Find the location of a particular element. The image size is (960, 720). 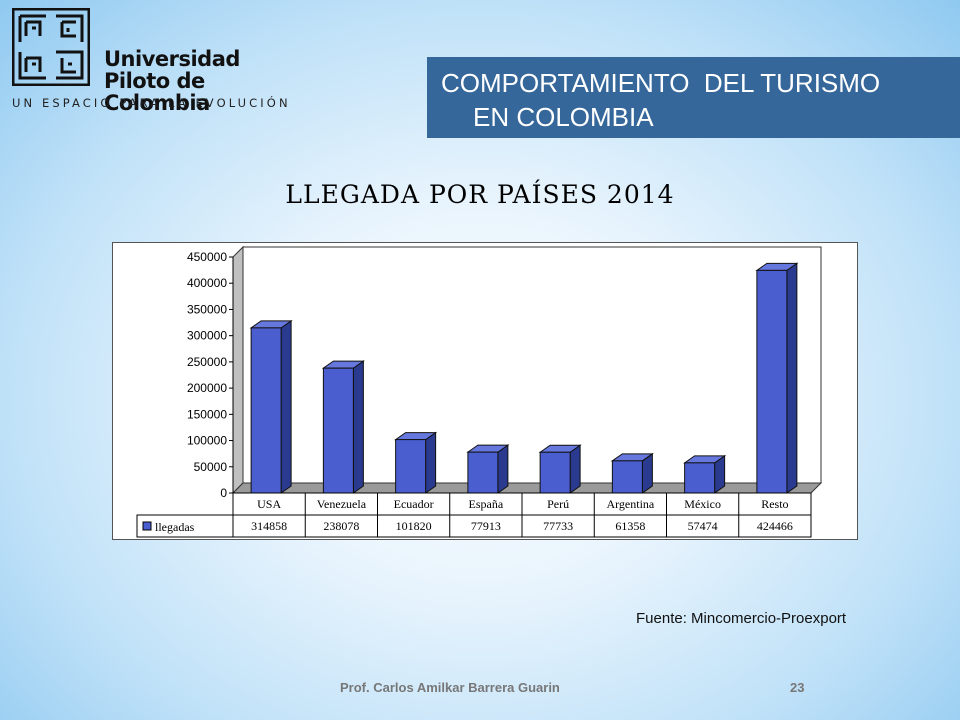

university-name-line1: Universidad is located at coordinates (172, 59).